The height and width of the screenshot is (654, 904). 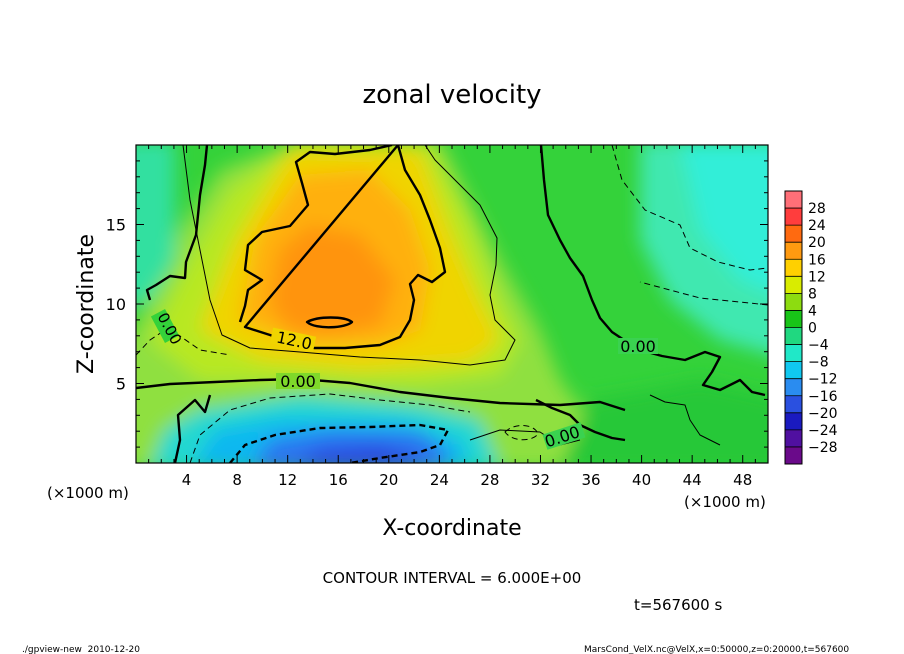 What do you see at coordinates (823, 414) in the screenshot?
I see `colorbar-label: −20` at bounding box center [823, 414].